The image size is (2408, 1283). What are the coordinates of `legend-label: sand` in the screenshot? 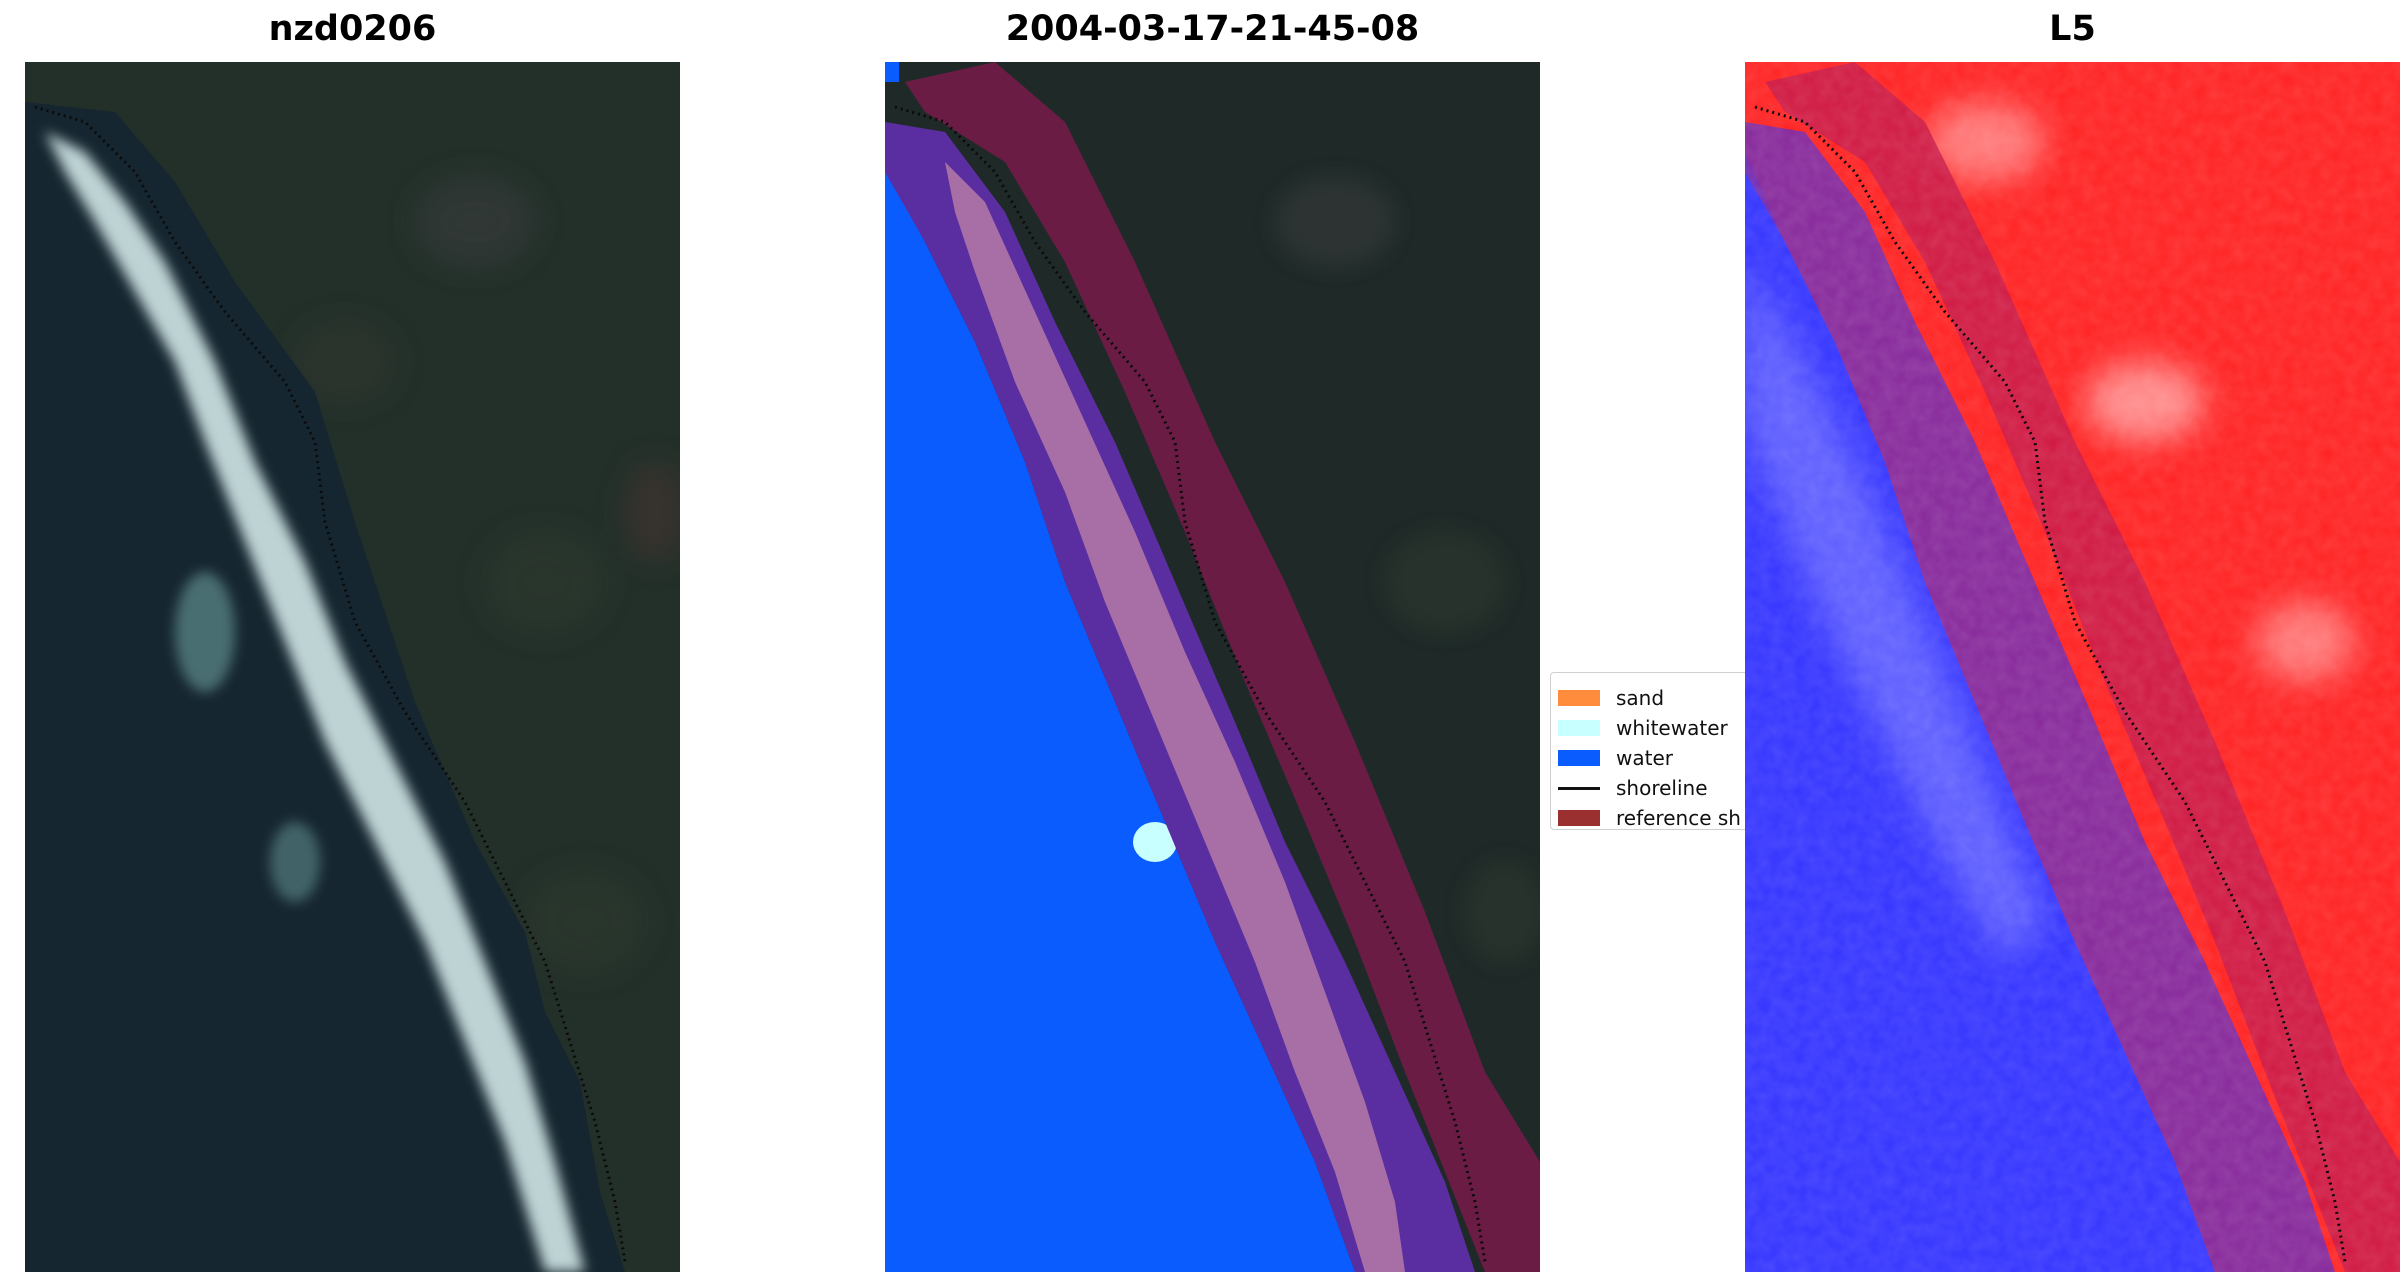 It's located at (1640, 698).